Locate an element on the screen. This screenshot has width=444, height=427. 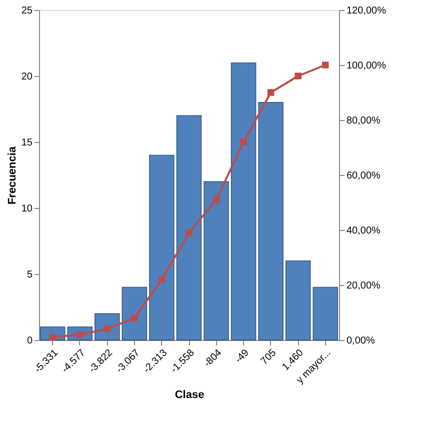
y2-tick-label: 80,00% is located at coordinates (363, 121).